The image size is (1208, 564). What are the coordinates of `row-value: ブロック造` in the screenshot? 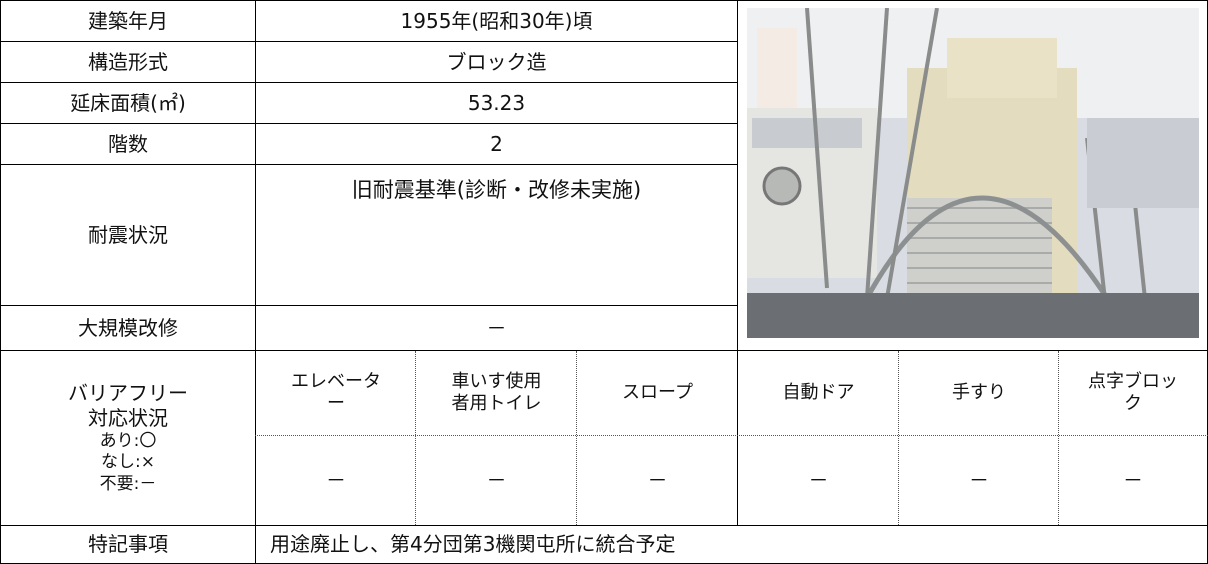 It's located at (496, 61).